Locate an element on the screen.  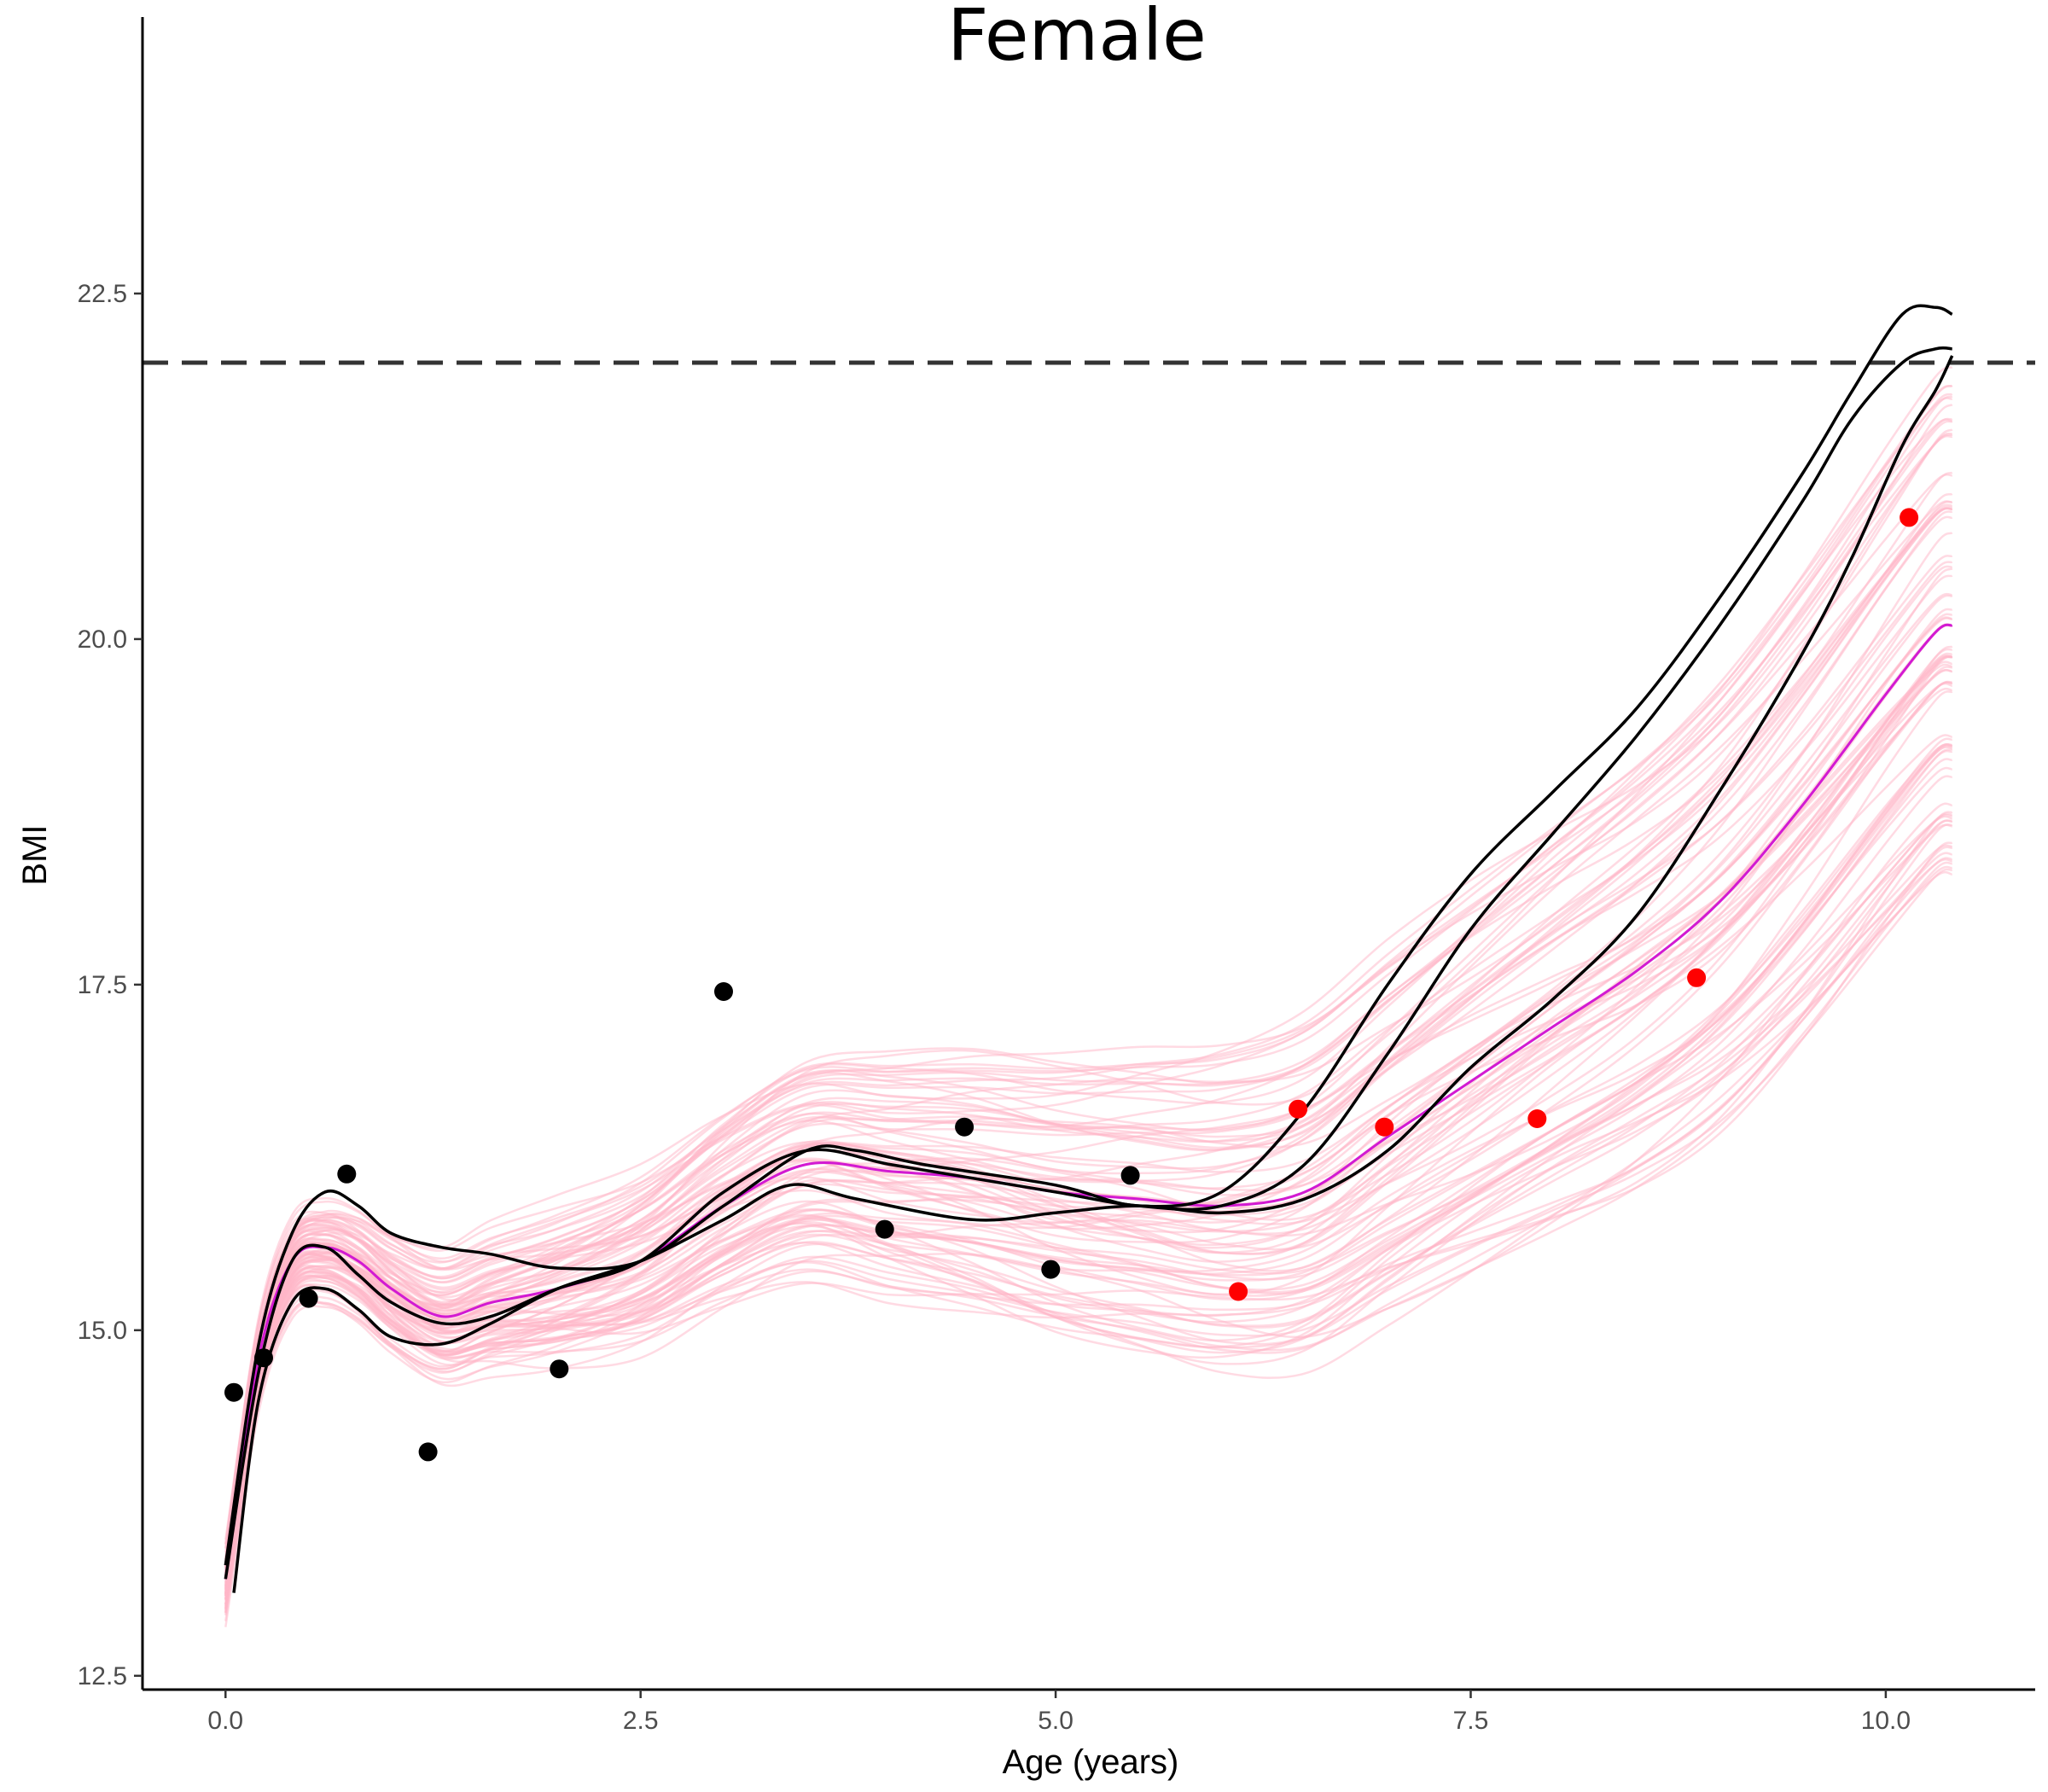
x-tick-label: 7.5 is located at coordinates (1471, 1721).